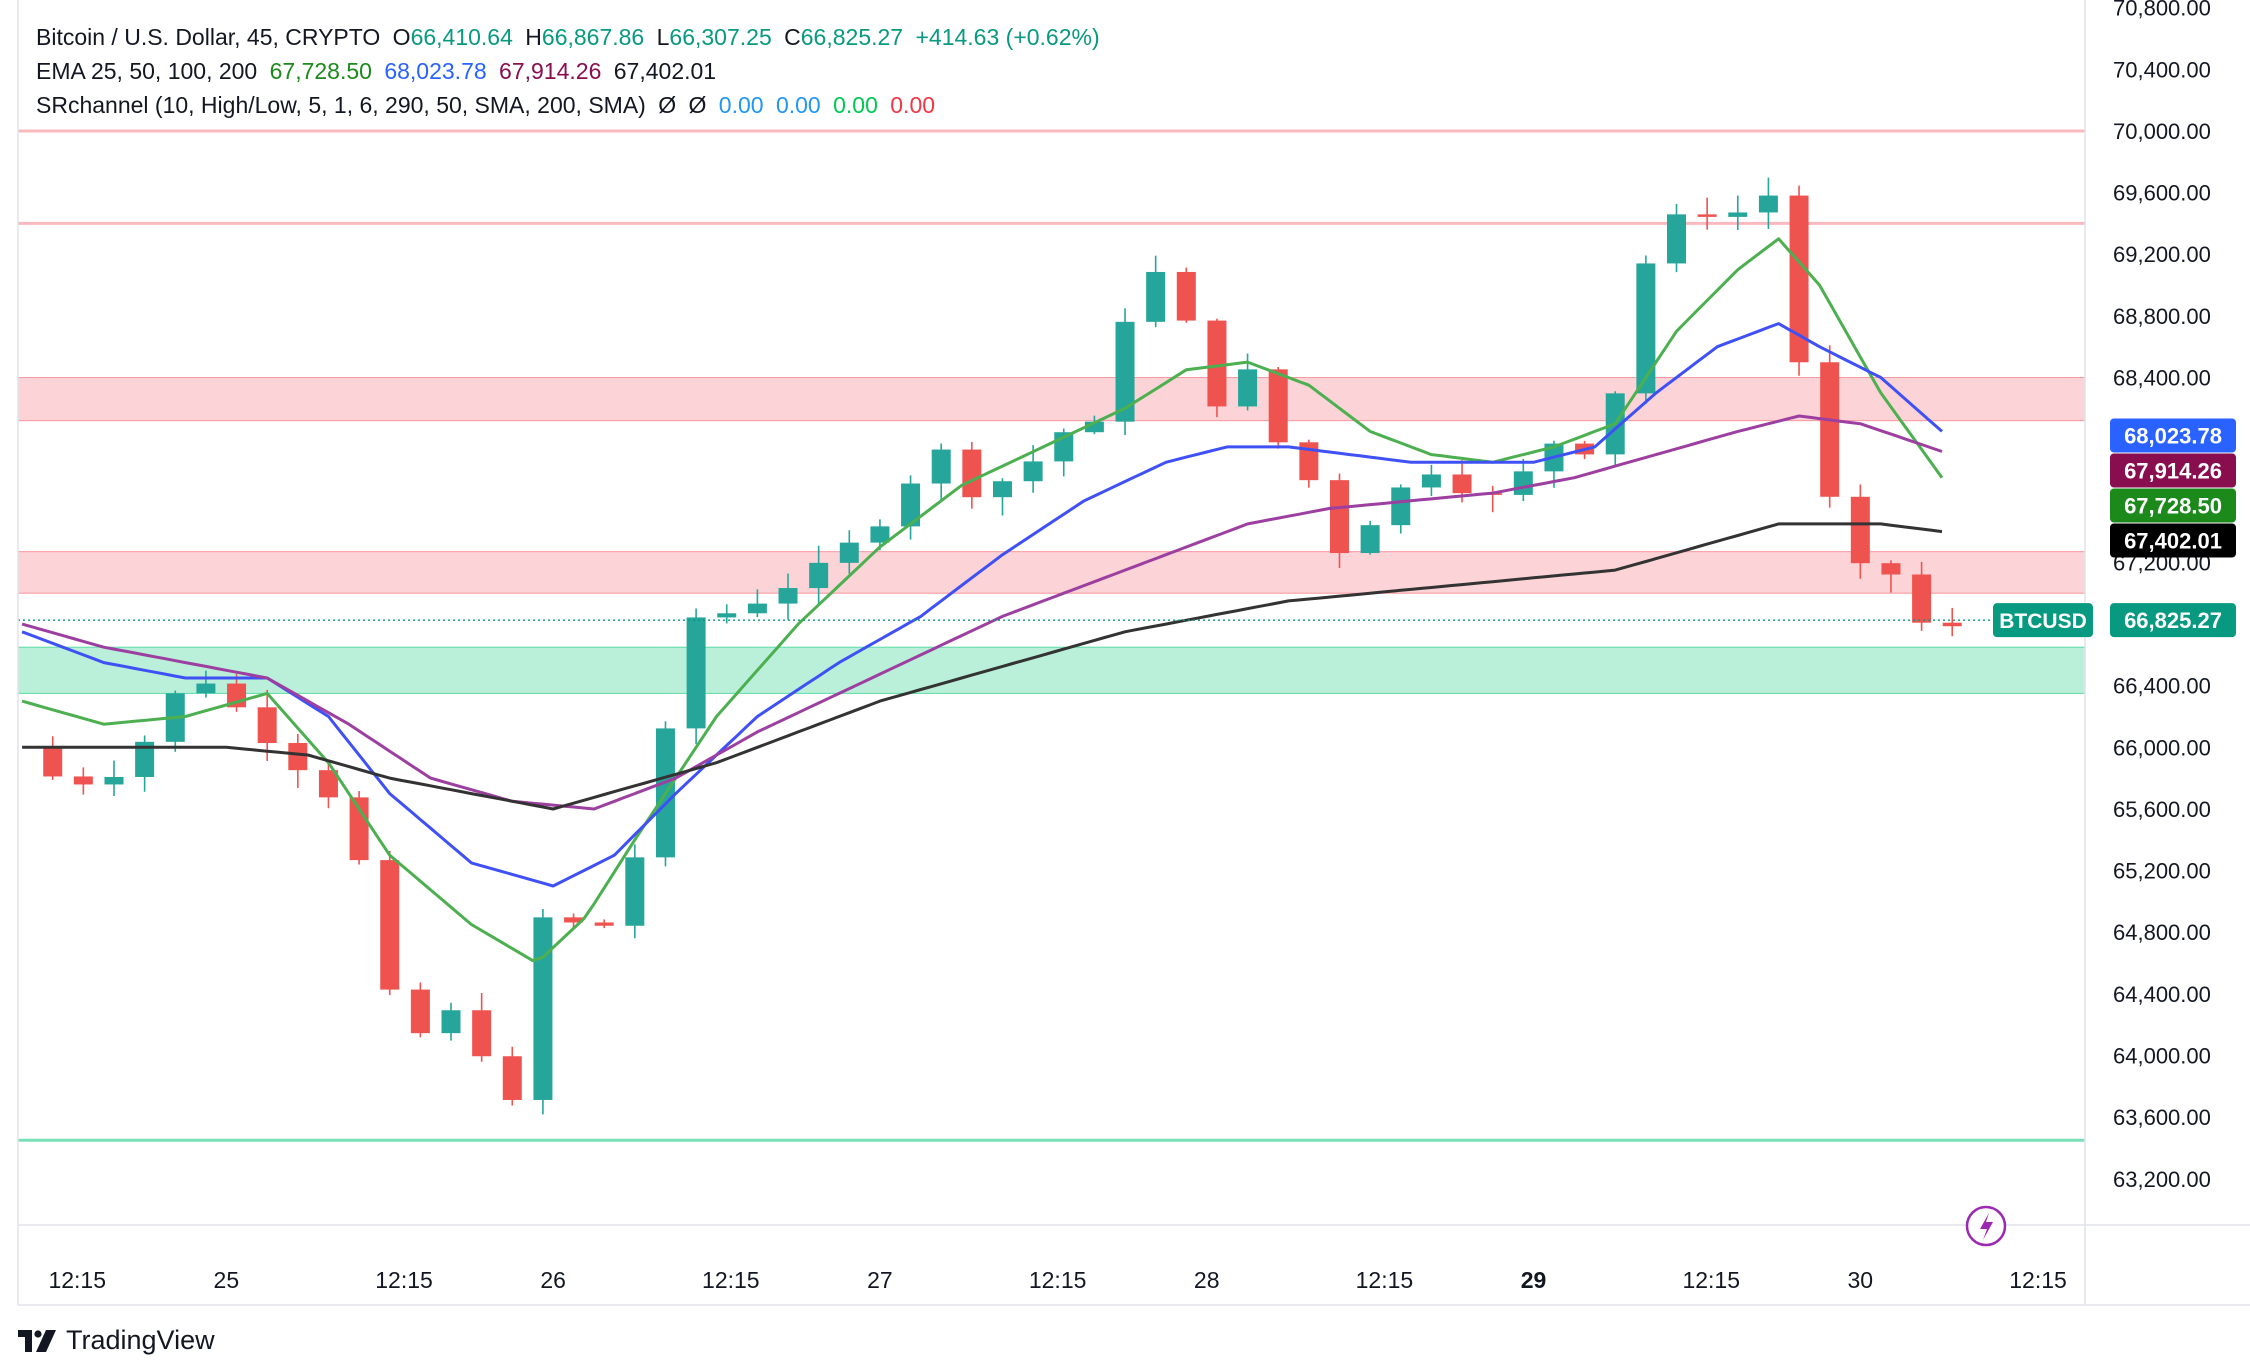 The width and height of the screenshot is (2250, 1371). Describe the element at coordinates (880, 1280) in the screenshot. I see `time-tick-label: 27` at that location.